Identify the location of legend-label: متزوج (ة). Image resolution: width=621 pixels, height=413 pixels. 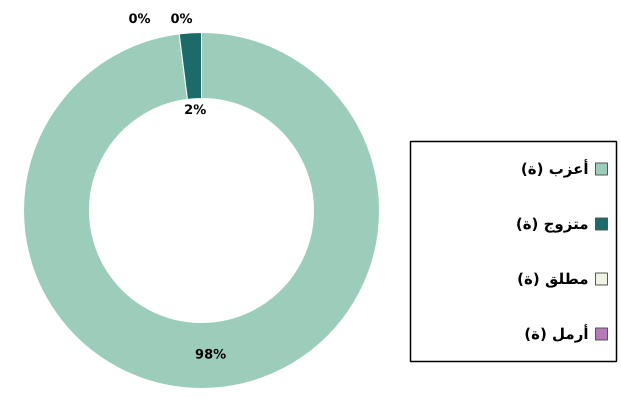
(552, 224).